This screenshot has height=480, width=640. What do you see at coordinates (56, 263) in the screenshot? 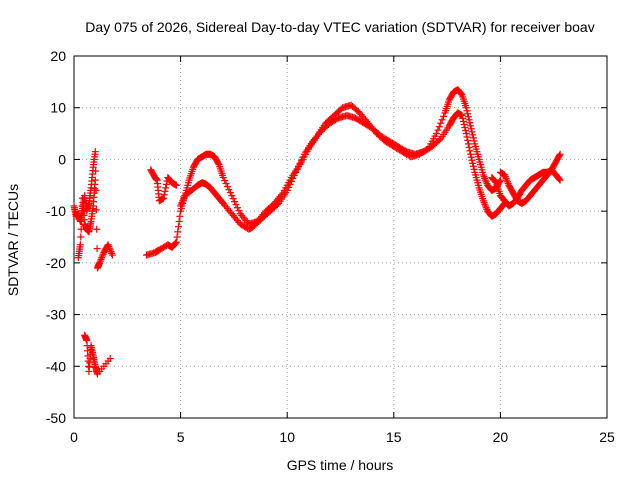
I see `y-tick-label: -20` at bounding box center [56, 263].